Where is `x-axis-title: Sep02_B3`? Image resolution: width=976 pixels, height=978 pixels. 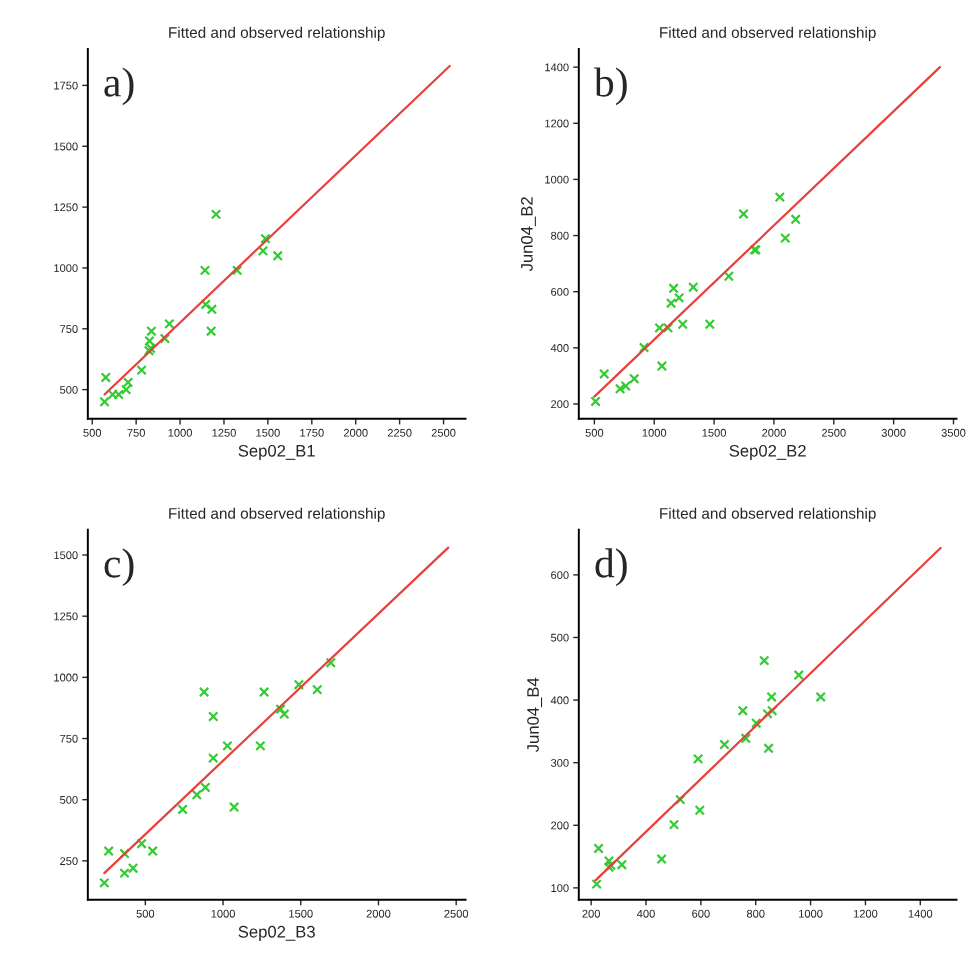
x-axis-title: Sep02_B3 is located at coordinates (276, 933).